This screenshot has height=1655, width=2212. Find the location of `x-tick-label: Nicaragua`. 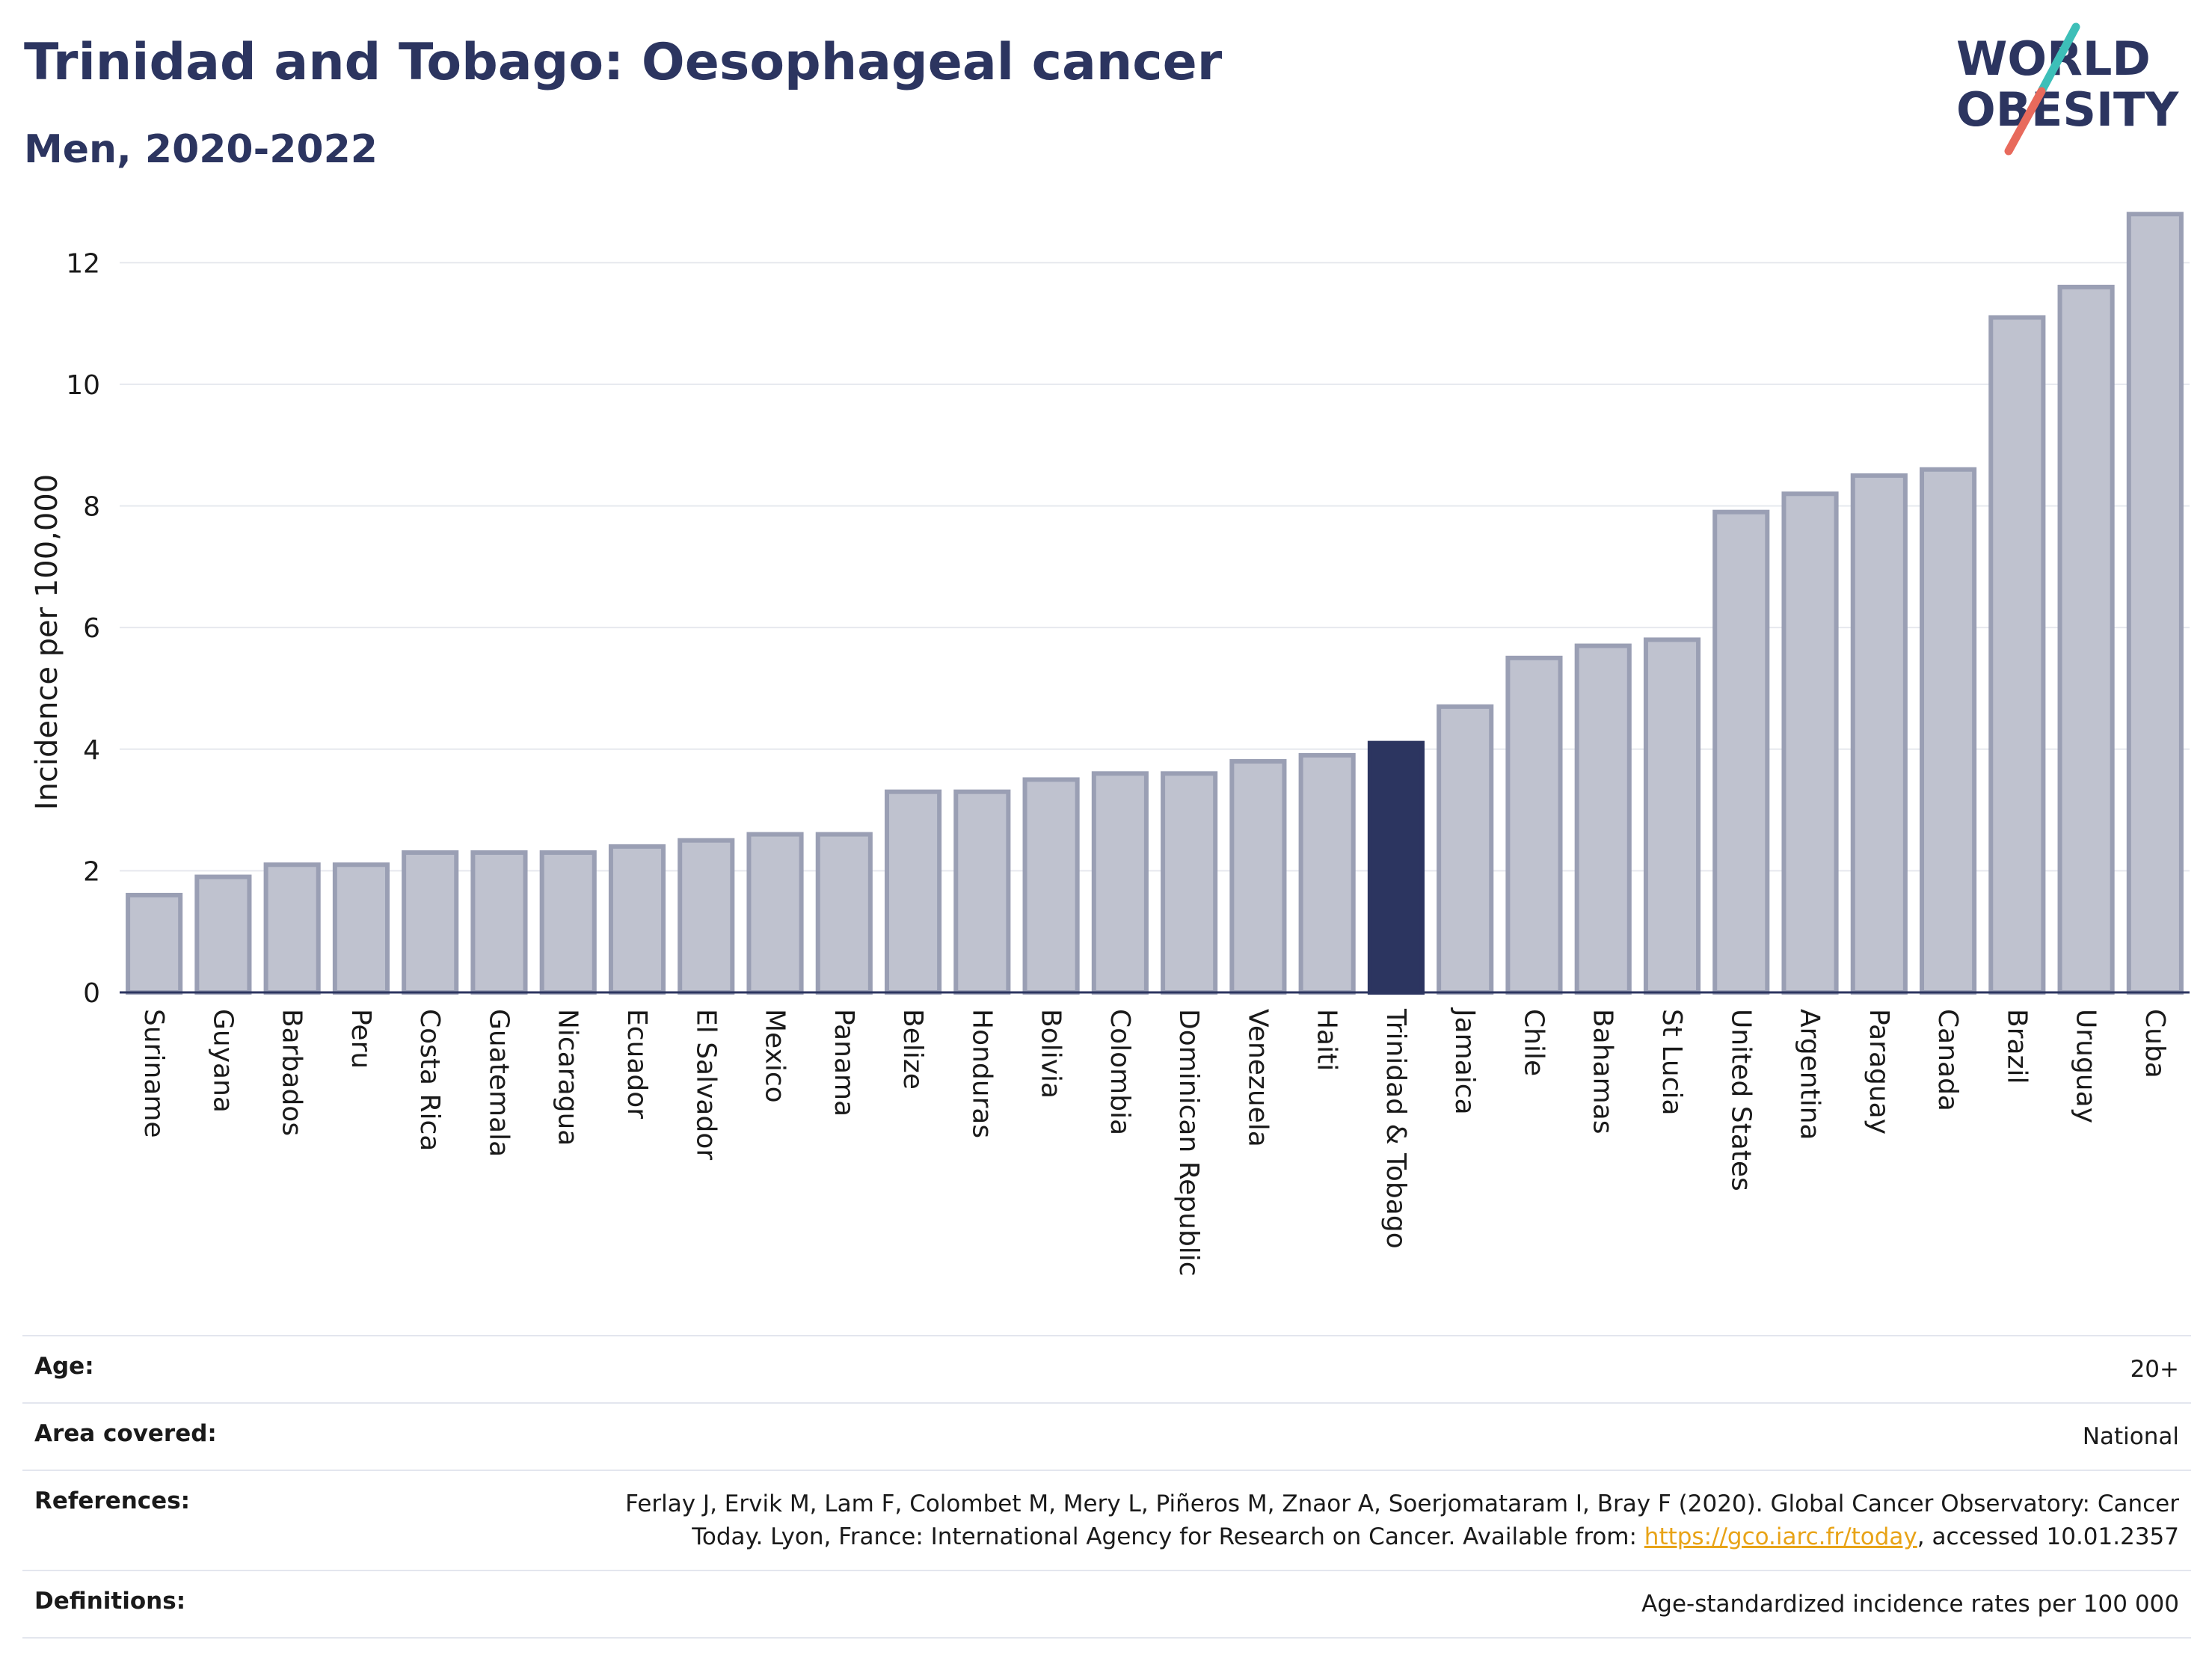

x-tick-label: Nicaragua is located at coordinates (568, 1077).